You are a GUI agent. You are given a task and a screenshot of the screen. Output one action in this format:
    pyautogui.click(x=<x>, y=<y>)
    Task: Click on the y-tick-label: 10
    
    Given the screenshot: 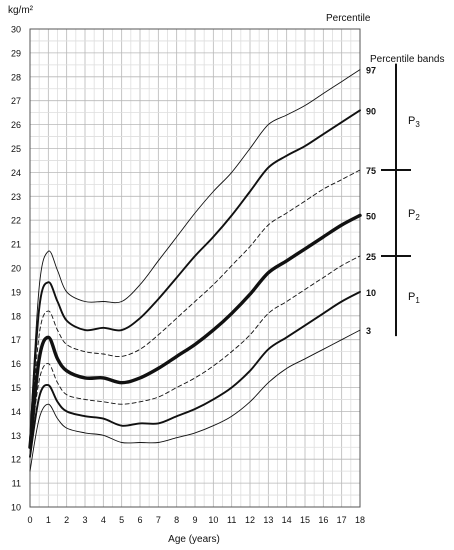 What is the action you would take?
    pyautogui.click(x=16, y=508)
    